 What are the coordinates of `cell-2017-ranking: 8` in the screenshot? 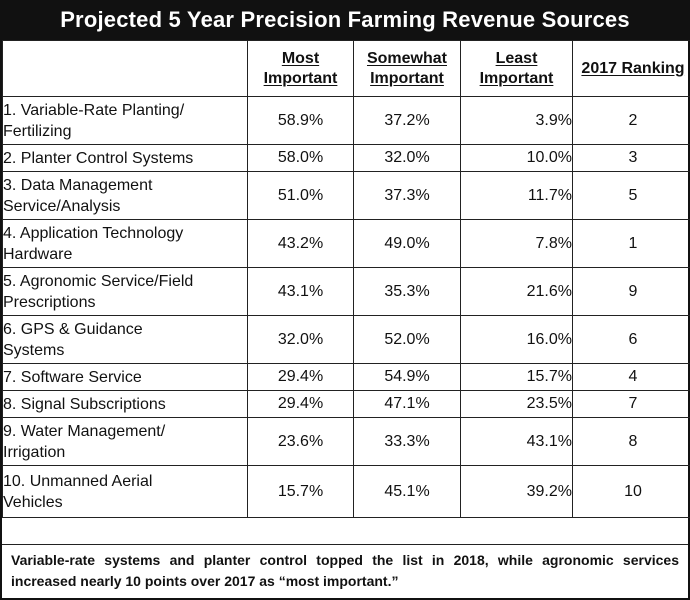 It's located at (631, 441).